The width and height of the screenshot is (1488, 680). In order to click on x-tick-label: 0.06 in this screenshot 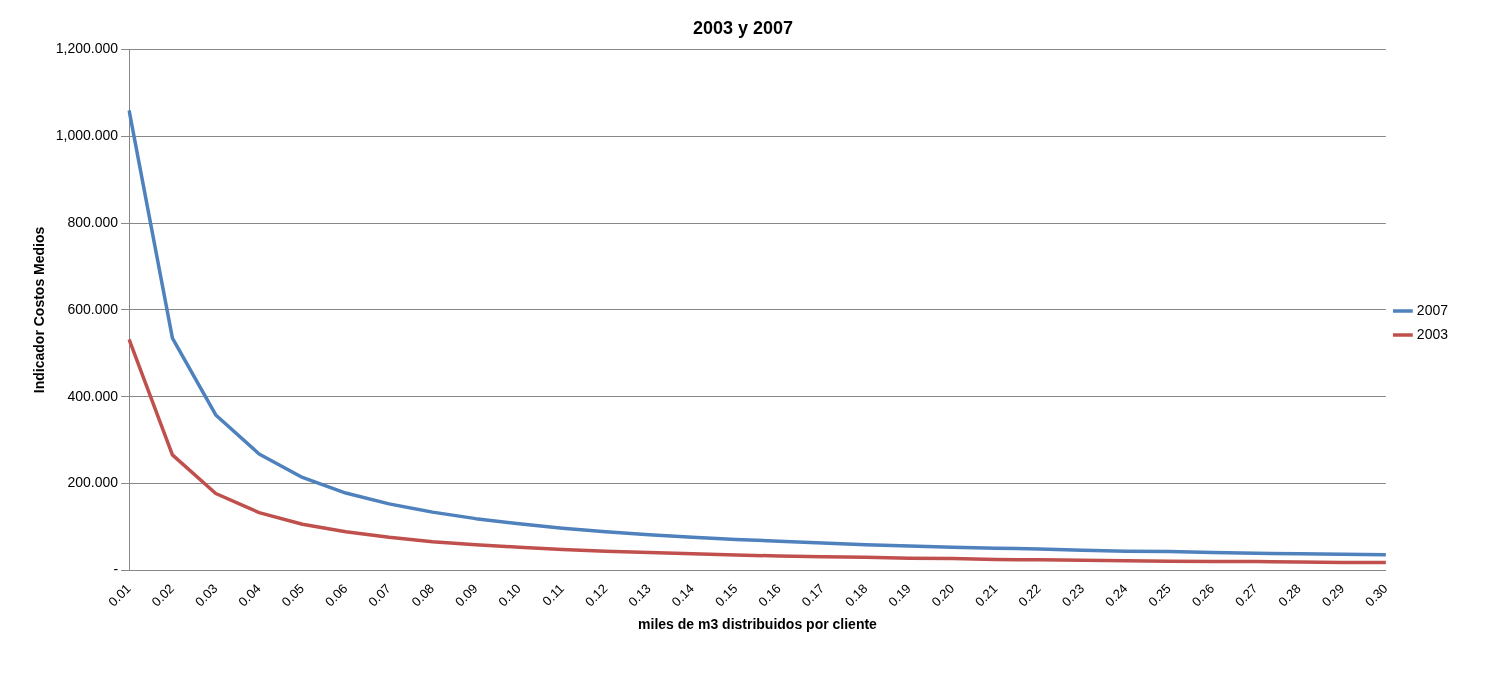, I will do `click(336, 595)`.